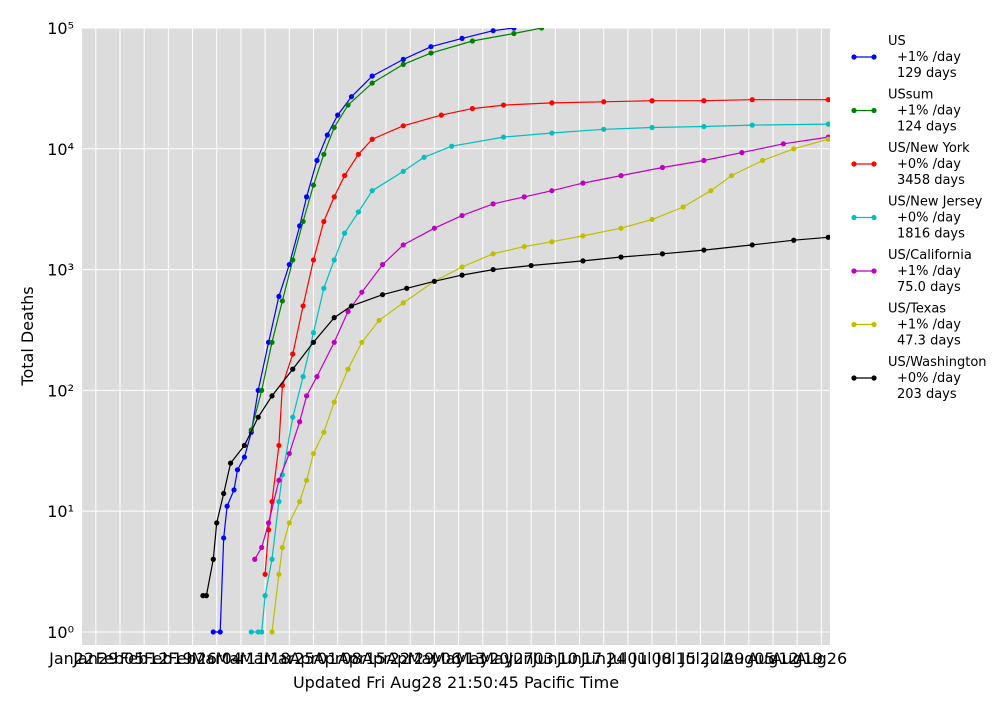 This screenshot has height=704, width=1000. Describe the element at coordinates (929, 271) in the screenshot. I see `legend-detail: +1% /day` at that location.